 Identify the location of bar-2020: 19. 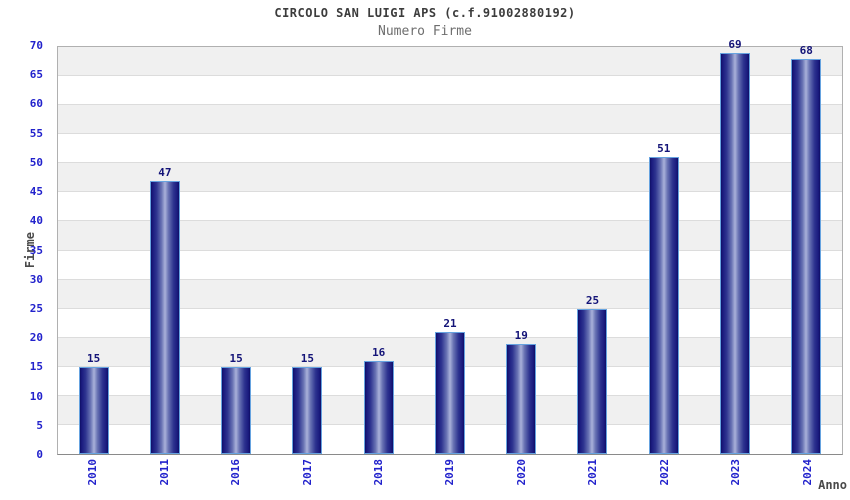
(521, 391).